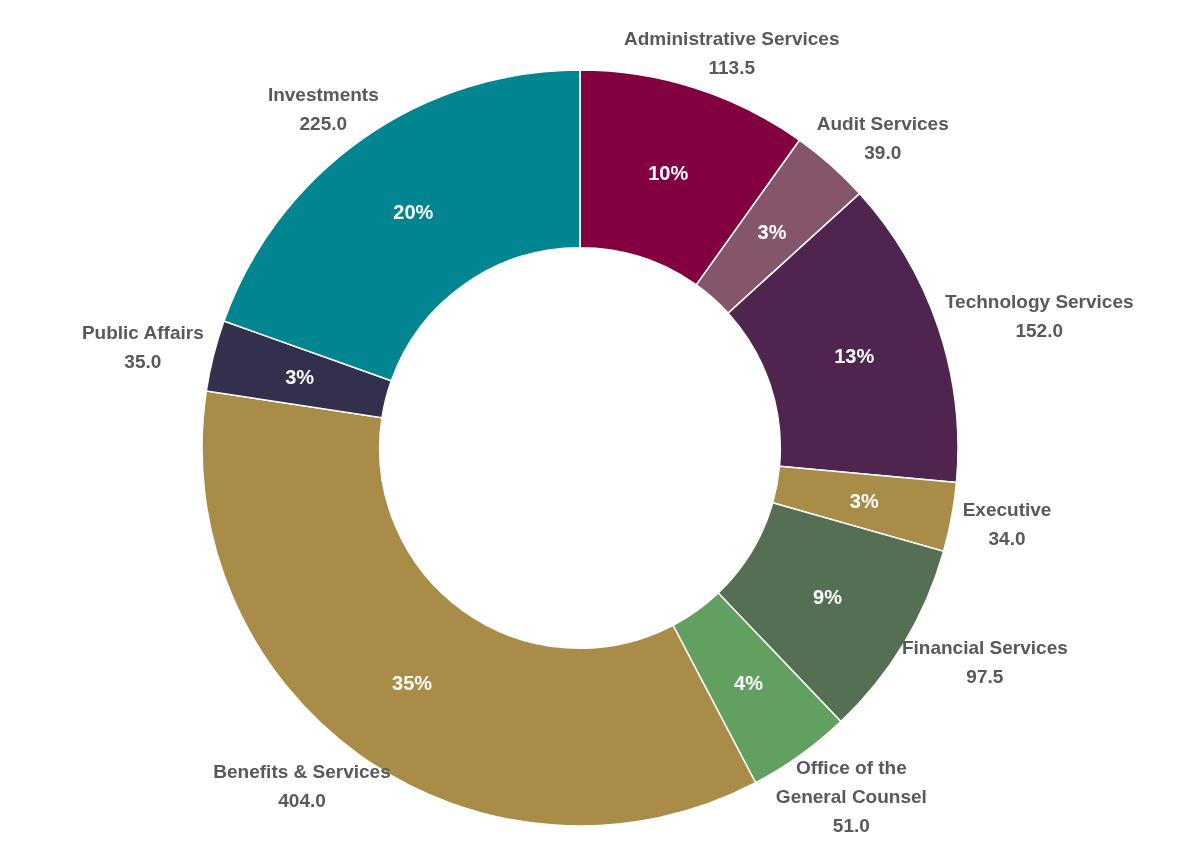  Describe the element at coordinates (323, 94) in the screenshot. I see `slice-label: Investments` at that location.